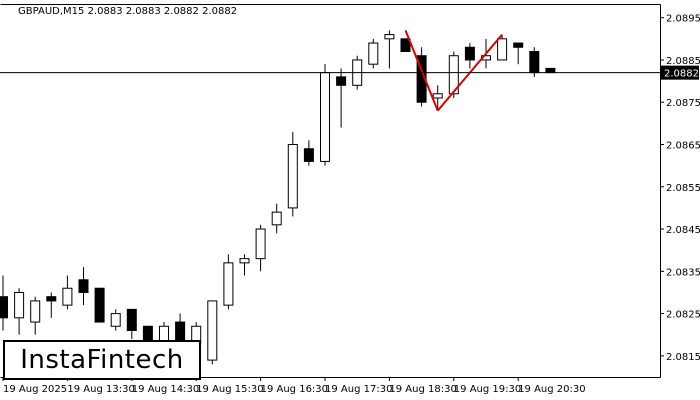  What do you see at coordinates (422, 389) in the screenshot?
I see `x-tick-label: 19 Aug 18:30` at bounding box center [422, 389].